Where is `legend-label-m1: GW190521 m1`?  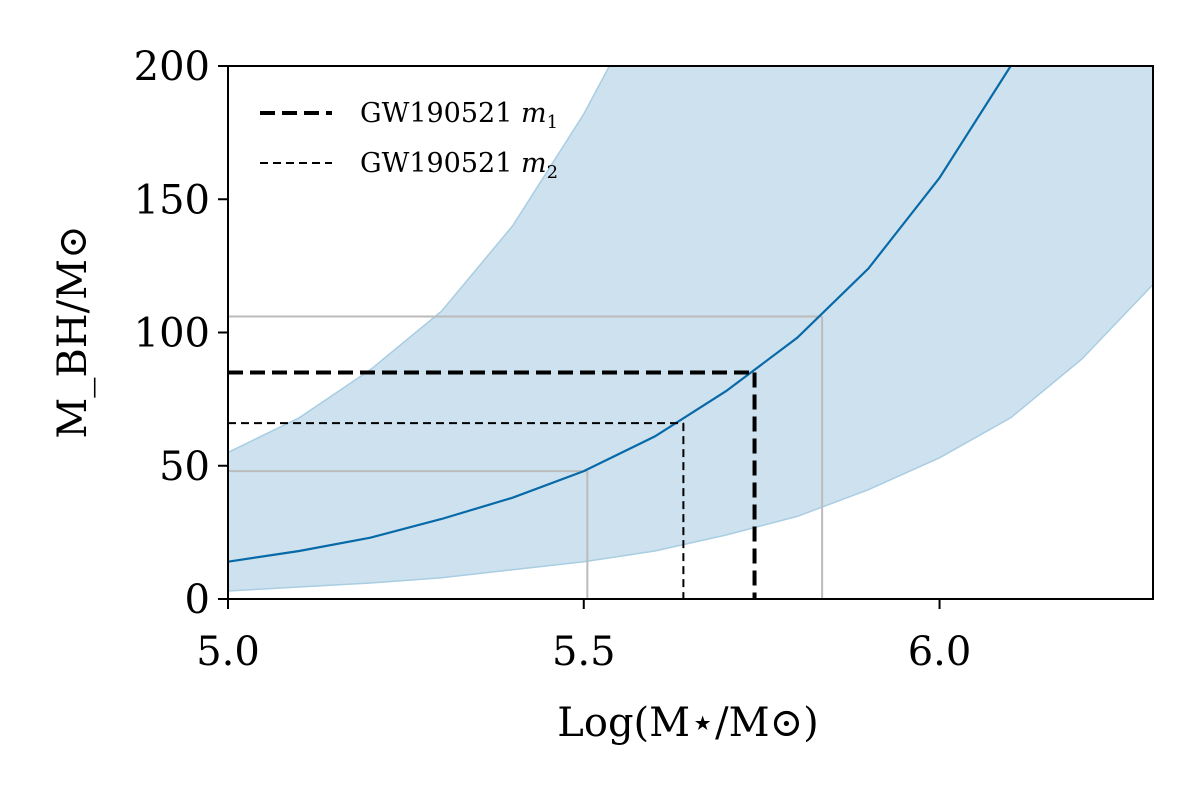 legend-label-m1: GW190521 m1 is located at coordinates (459, 115).